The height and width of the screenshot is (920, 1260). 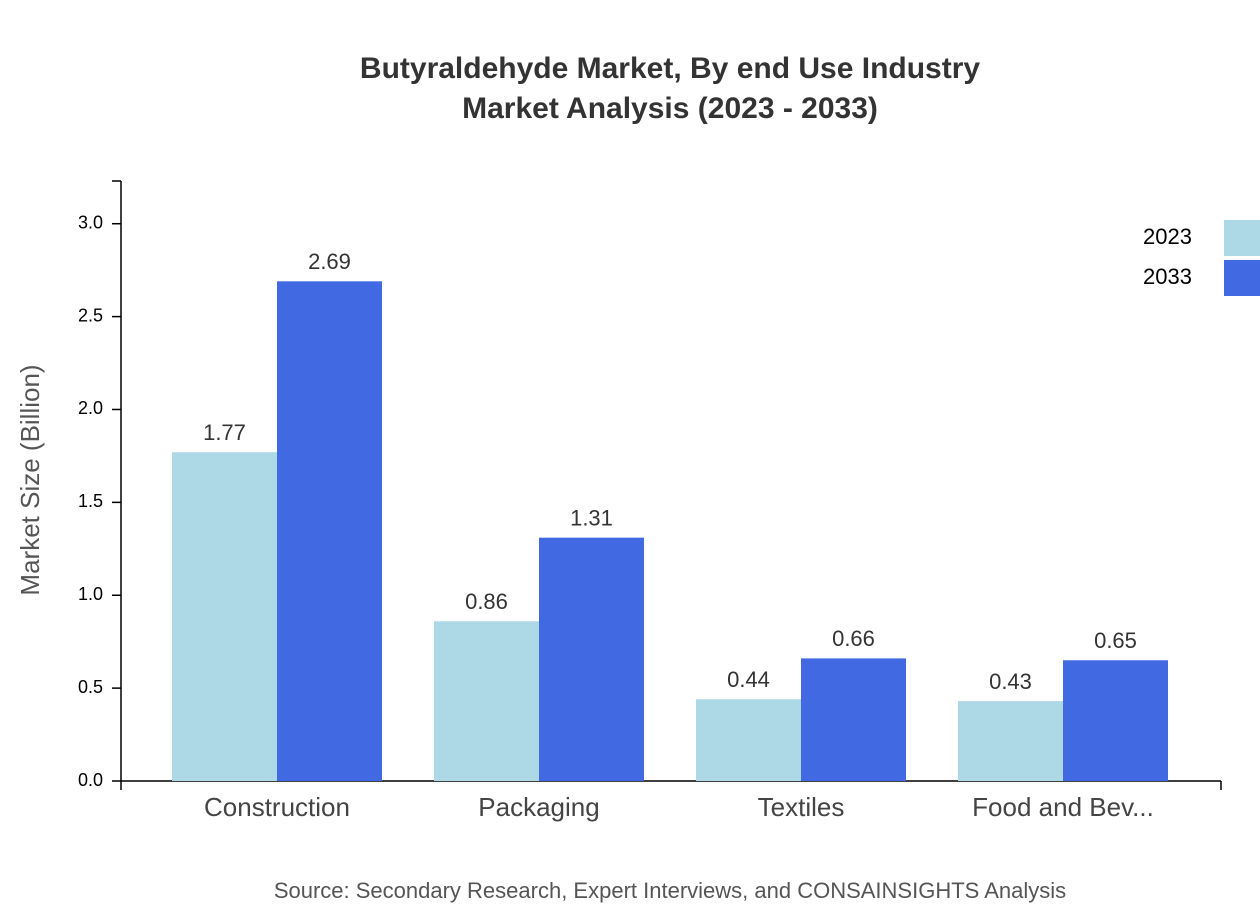 I want to click on value-label: 0.65, so click(x=1115, y=640).